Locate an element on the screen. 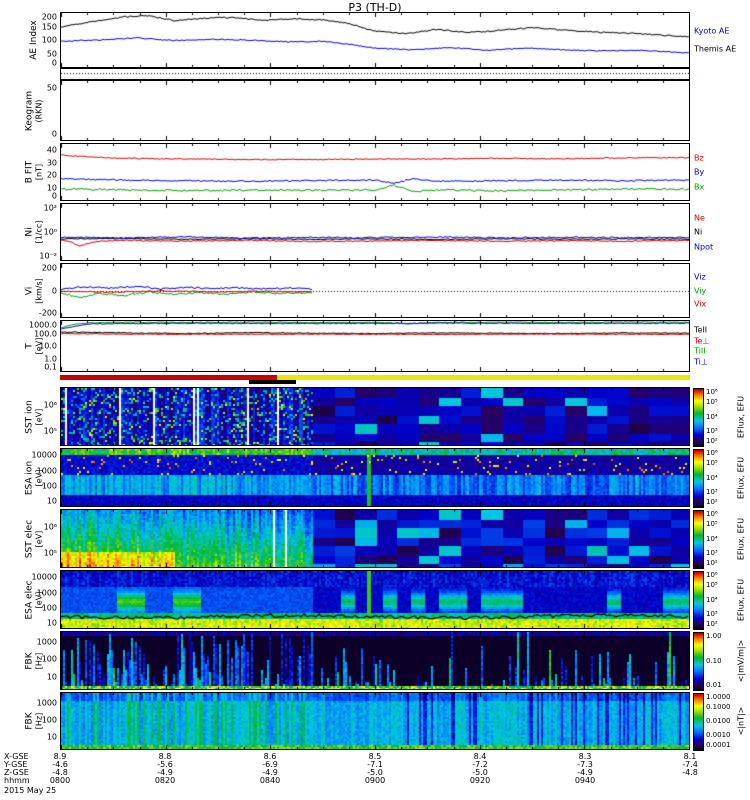  colorbar-tick: 10³ is located at coordinates (712, 613).